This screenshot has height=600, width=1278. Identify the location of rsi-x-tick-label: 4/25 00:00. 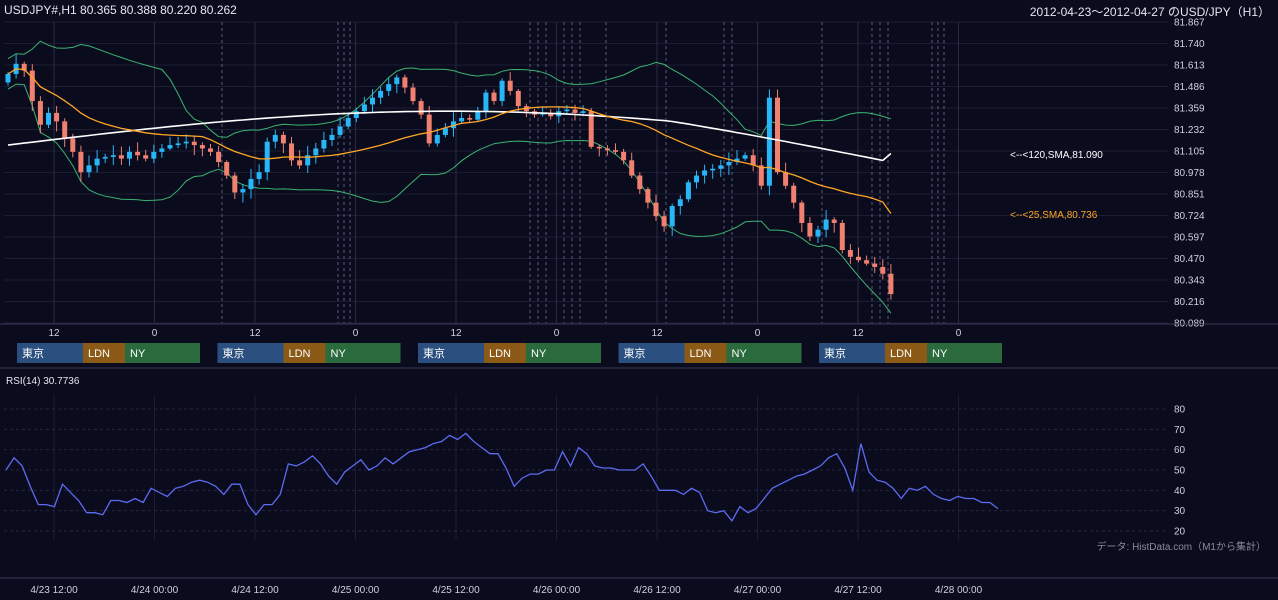
(356, 590).